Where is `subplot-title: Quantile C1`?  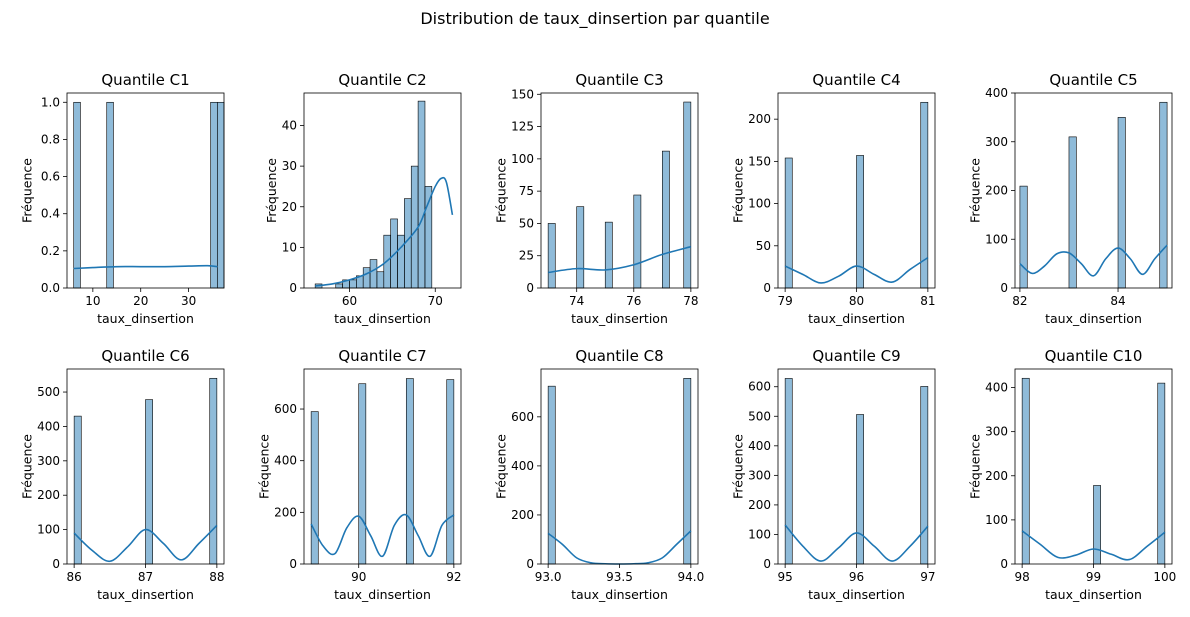
subplot-title: Quantile C1 is located at coordinates (145, 80).